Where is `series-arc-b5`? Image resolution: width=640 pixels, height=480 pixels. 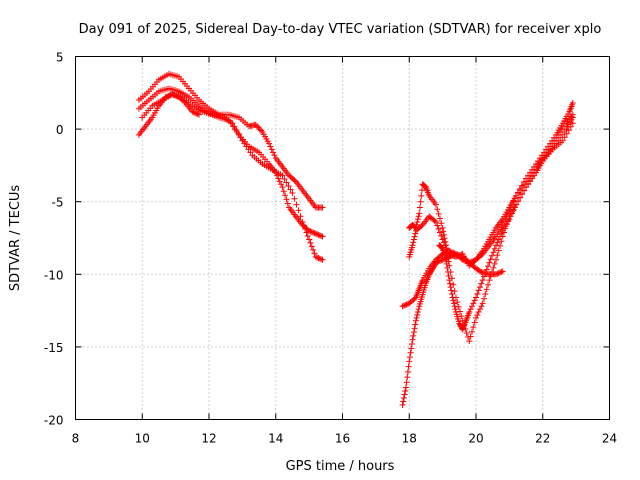 series-arc-b5 is located at coordinates (506, 222).